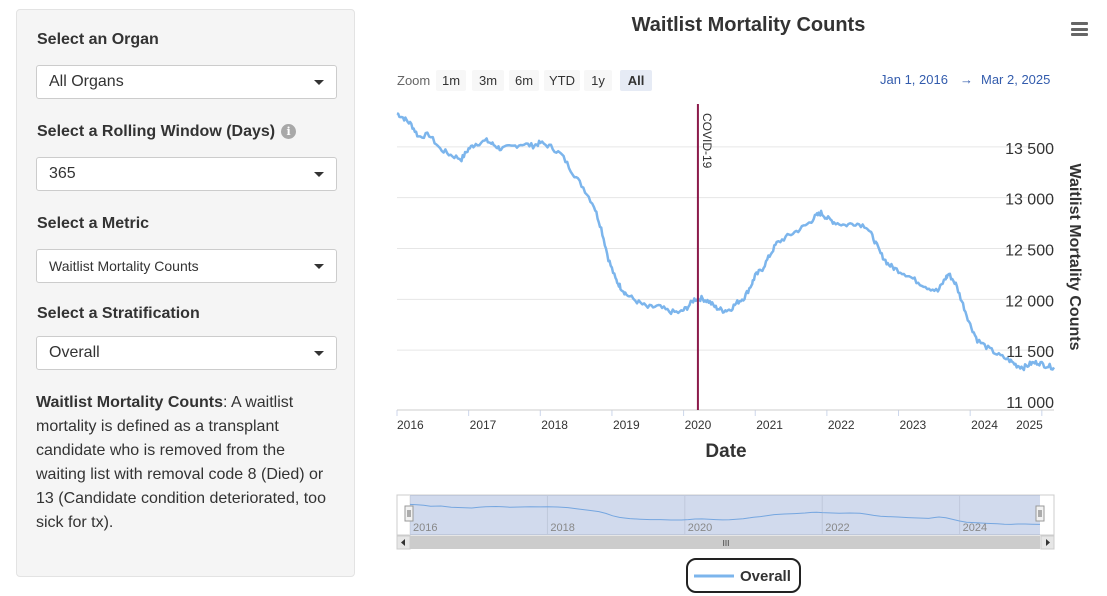 Image resolution: width=1107 pixels, height=596 pixels. I want to click on metric-select: Waitlist Mortality Counts, so click(186, 266).